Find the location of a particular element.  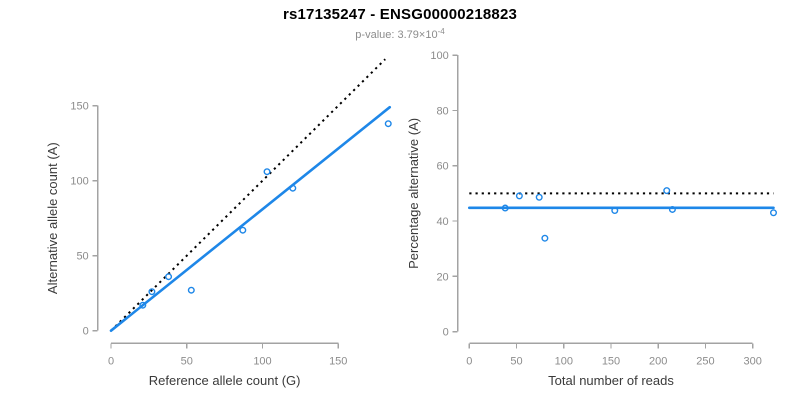

y-axis-label: Alternative allele count (A) is located at coordinates (52, 218).